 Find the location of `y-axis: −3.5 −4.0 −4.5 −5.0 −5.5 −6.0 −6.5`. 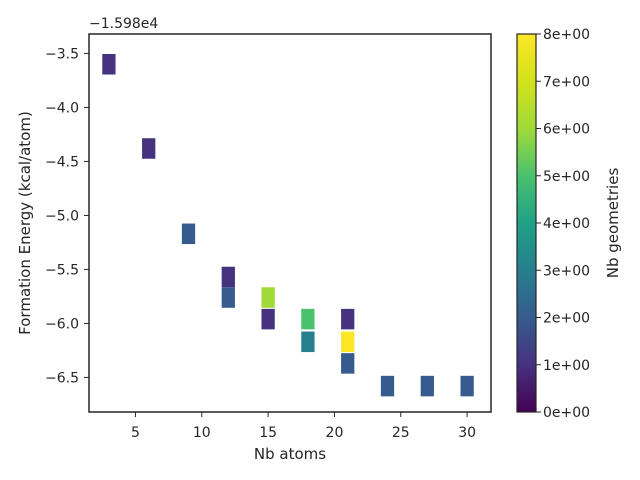

y-axis: −3.5 −4.0 −4.5 −5.0 −5.5 −6.0 −6.5 is located at coordinates (67, 216).